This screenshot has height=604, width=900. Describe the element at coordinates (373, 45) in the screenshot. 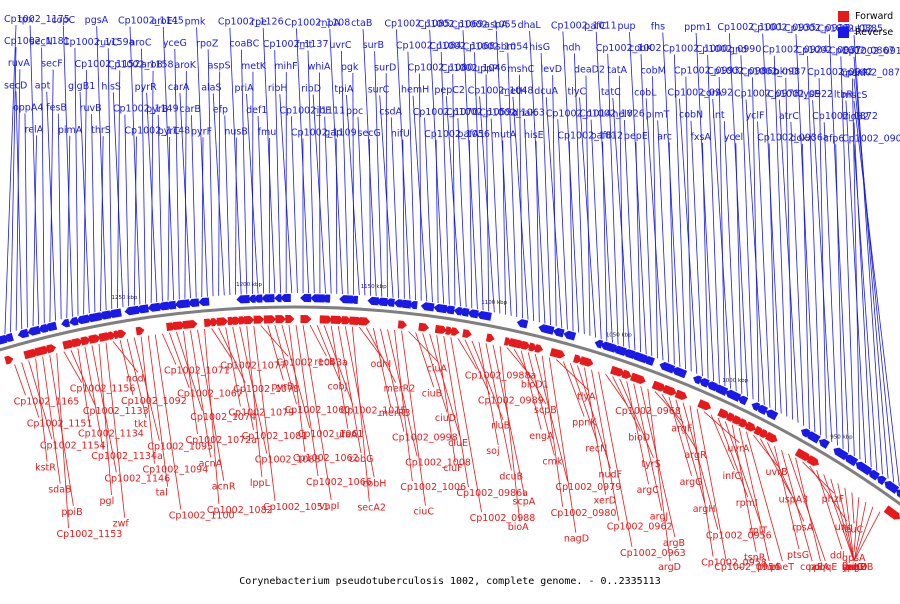

I see `reverse-gene-label: surB` at that location.